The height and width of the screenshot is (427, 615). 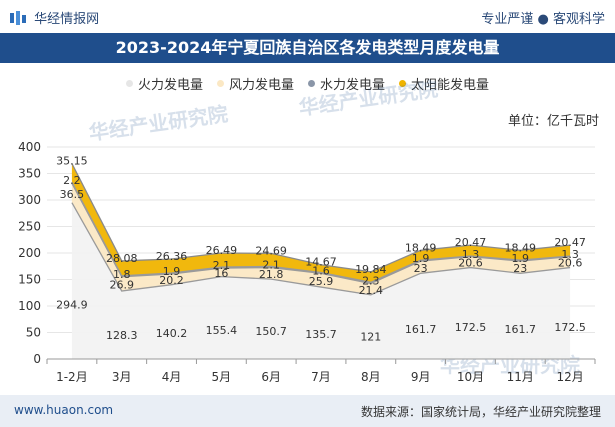 What do you see at coordinates (122, 258) in the screenshot?
I see `data-label: 28.08` at bounding box center [122, 258].